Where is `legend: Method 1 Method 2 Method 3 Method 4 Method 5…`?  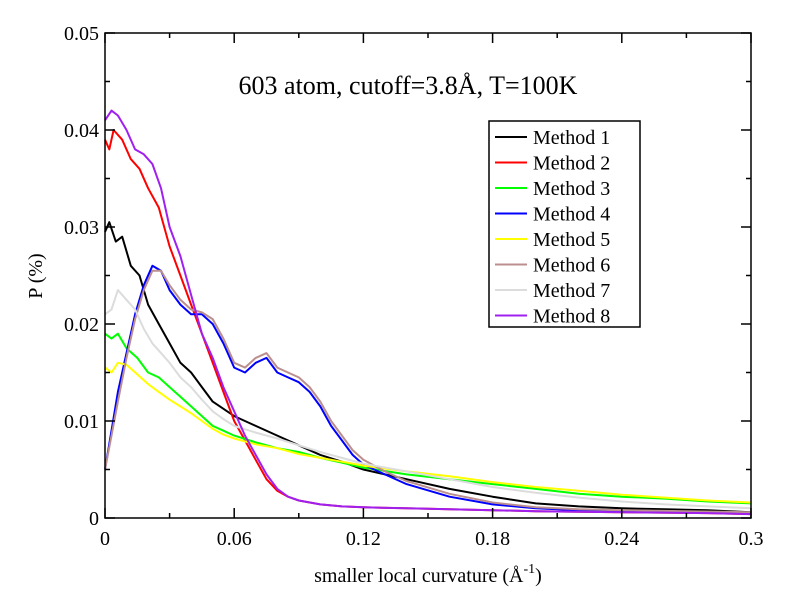 legend: Method 1 Method 2 Method 3 Method 4 Method 5… is located at coordinates (564, 224).